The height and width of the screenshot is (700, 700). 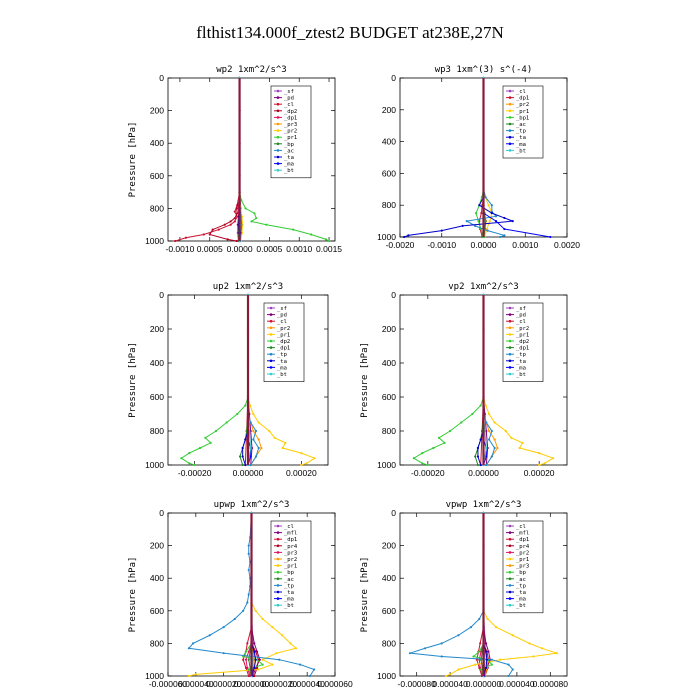 What do you see at coordinates (521, 145) in the screenshot?
I see `legend-label: _ma` at bounding box center [521, 145].